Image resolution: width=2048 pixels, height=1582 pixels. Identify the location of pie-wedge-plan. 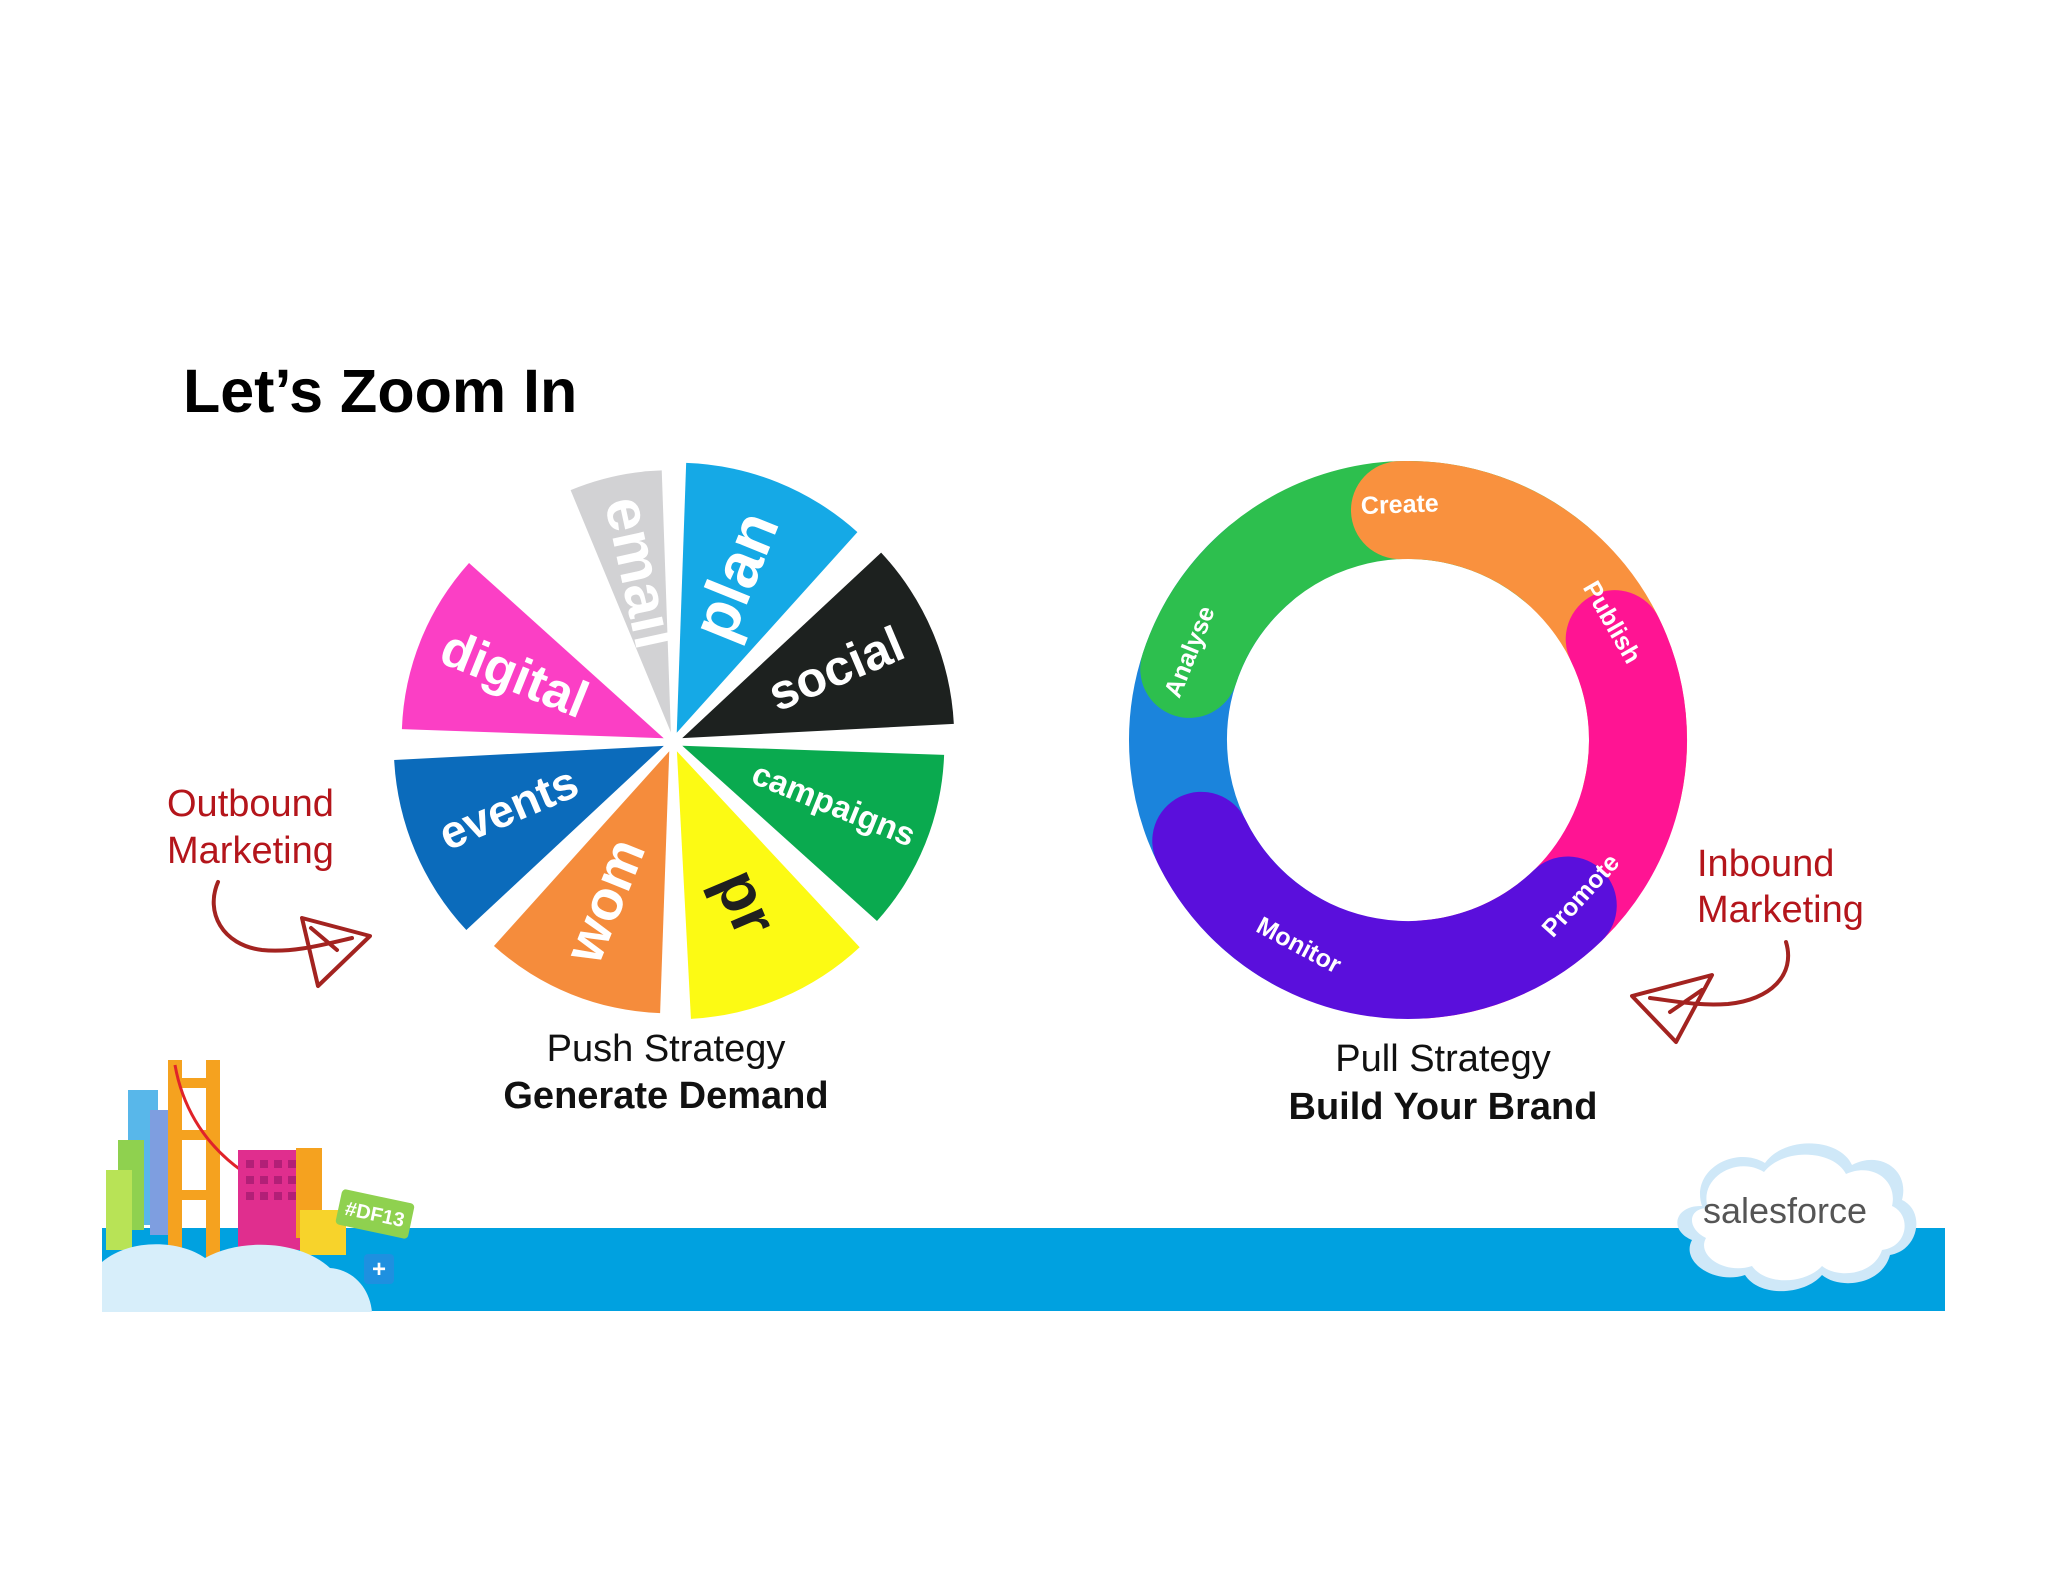
(767, 597).